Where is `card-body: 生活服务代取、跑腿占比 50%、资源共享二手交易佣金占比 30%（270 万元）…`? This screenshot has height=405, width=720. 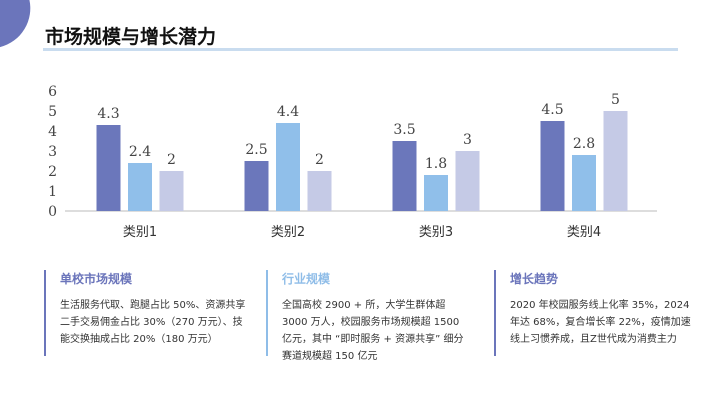 card-body: 生活服务代取、跑腿占比 50%、资源共享二手交易佣金占比 30%（270 万元）… is located at coordinates (153, 322).